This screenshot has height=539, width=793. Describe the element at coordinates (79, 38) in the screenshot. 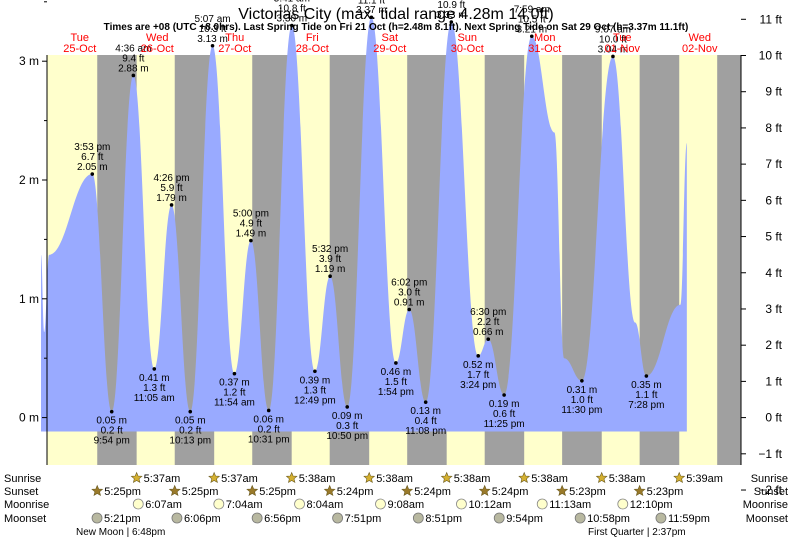

I see `day-name: Tue` at that location.